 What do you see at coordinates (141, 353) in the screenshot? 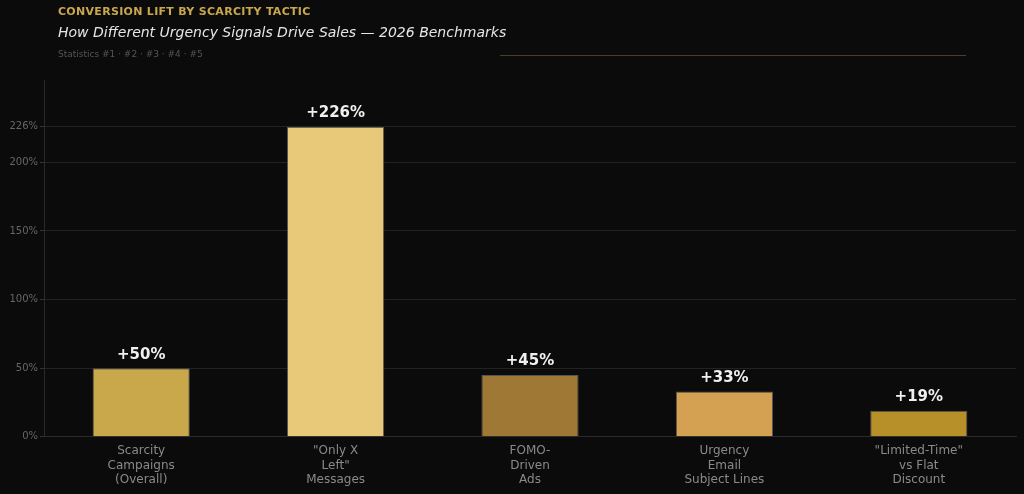
I see `data-label: +50%` at bounding box center [141, 353].